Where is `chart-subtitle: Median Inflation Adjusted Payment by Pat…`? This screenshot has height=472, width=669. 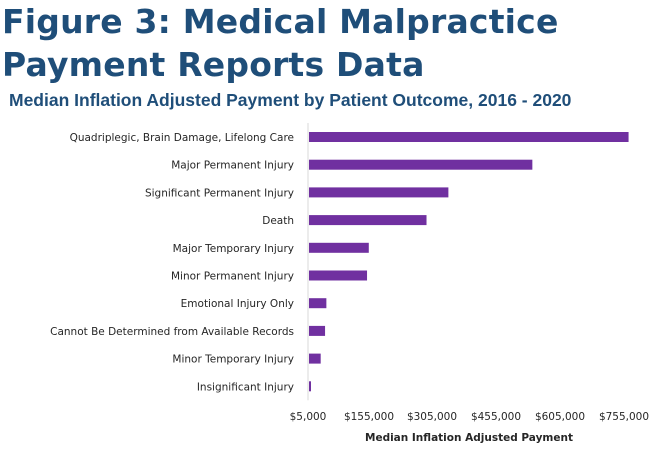 chart-subtitle: Median Inflation Adjusted Payment by Pat… is located at coordinates (290, 100).